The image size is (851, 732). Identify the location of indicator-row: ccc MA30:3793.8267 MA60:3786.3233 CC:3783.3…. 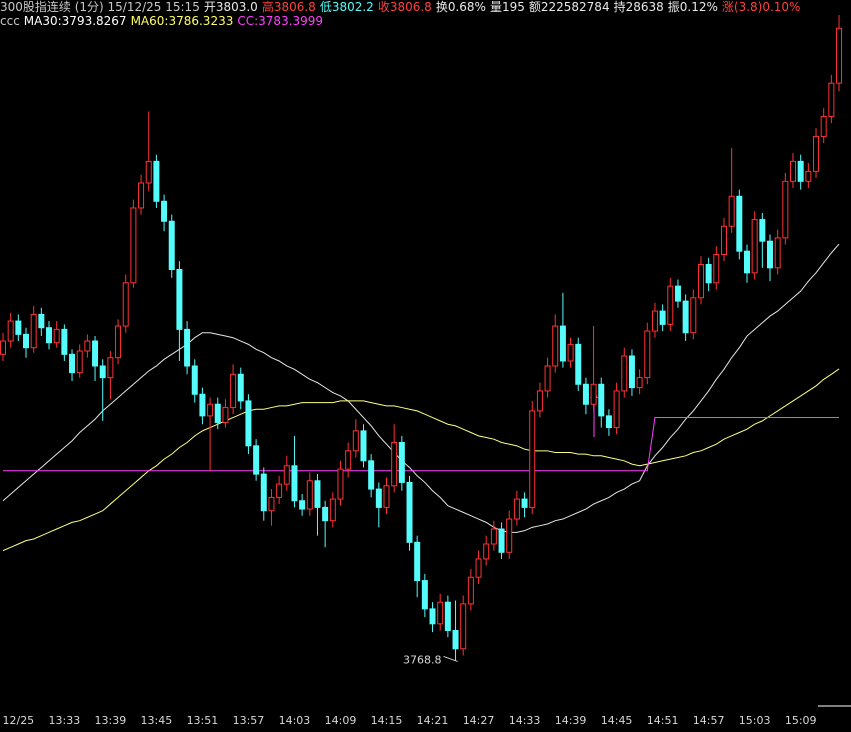
(400, 21).